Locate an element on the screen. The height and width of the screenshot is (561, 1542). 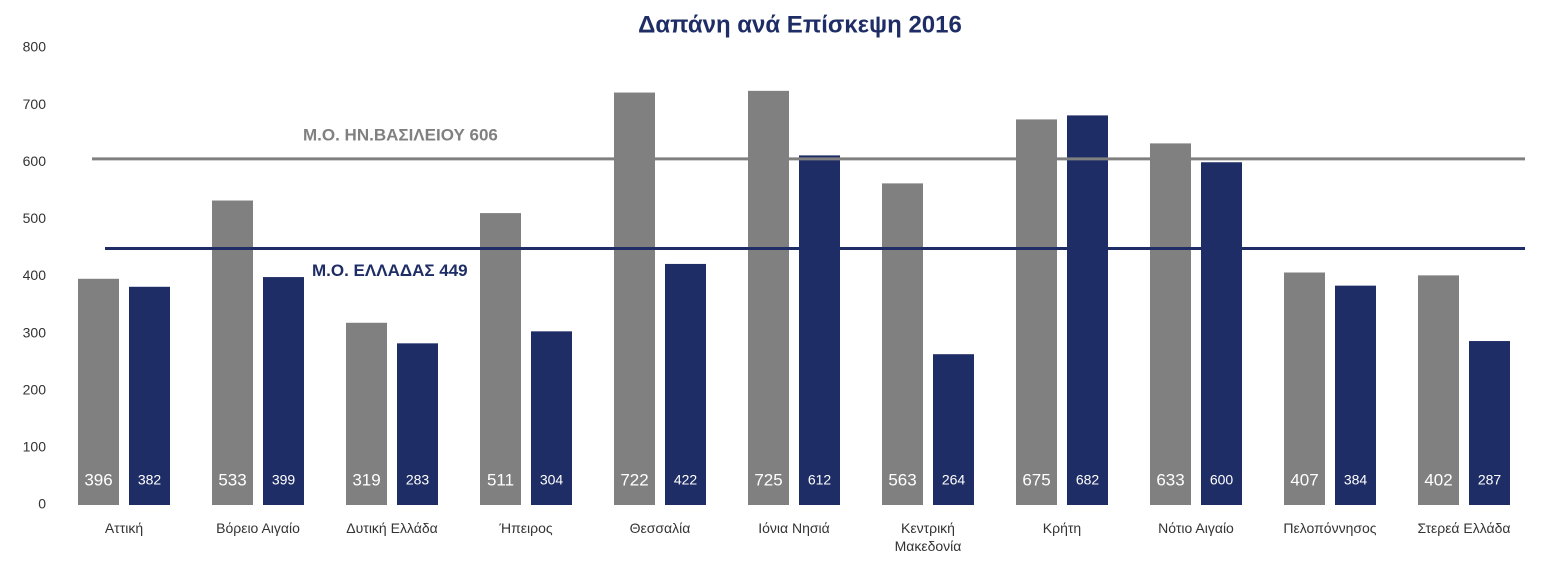
x-tick-label: Ήπειρος is located at coordinates (526, 528).